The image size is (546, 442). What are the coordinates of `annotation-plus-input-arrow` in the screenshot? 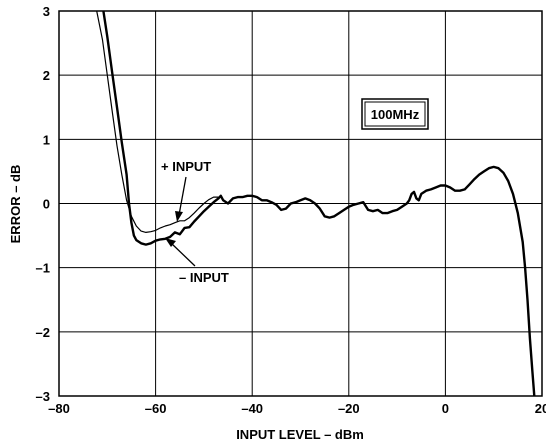 It's located at (182, 196).